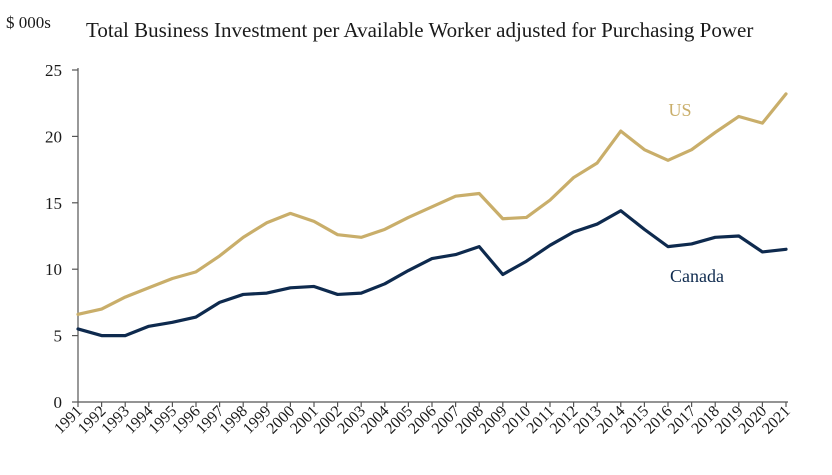 This screenshot has height=475, width=832. What do you see at coordinates (776, 420) in the screenshot?
I see `x-tick-label: 2021` at bounding box center [776, 420].